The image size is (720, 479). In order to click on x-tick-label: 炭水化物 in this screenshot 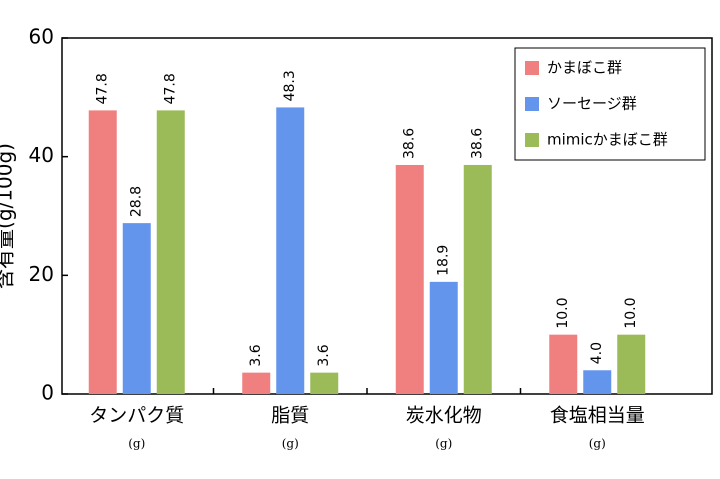, I will do `click(444, 416)`.